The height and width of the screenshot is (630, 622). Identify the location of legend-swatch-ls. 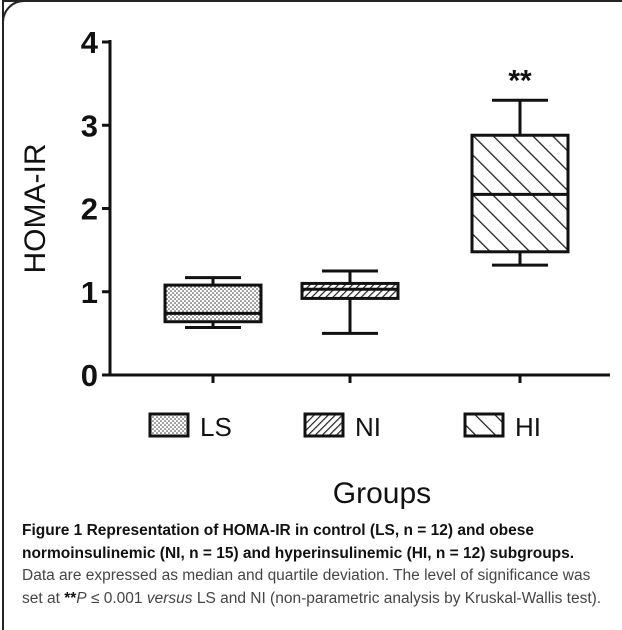
(169, 425).